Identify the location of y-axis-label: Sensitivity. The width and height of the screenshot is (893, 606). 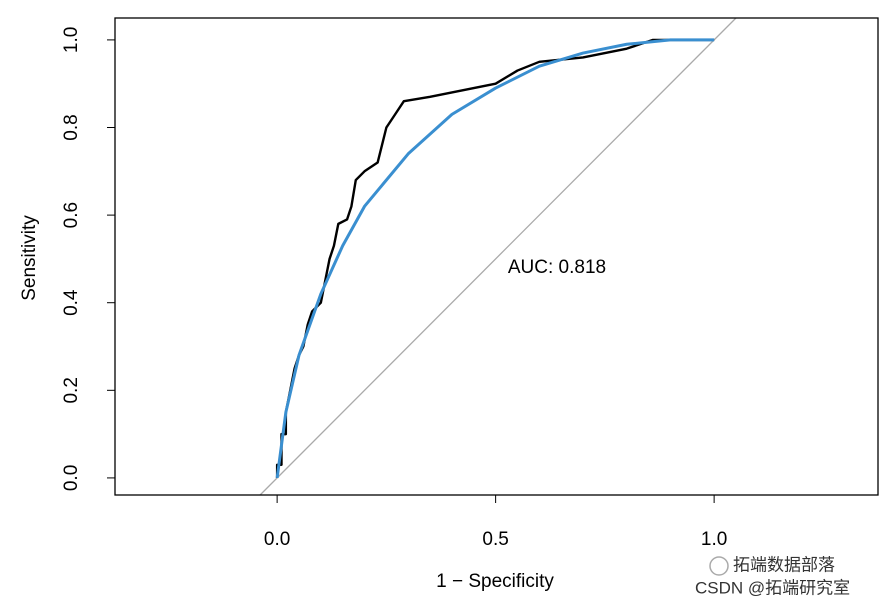
(29, 258).